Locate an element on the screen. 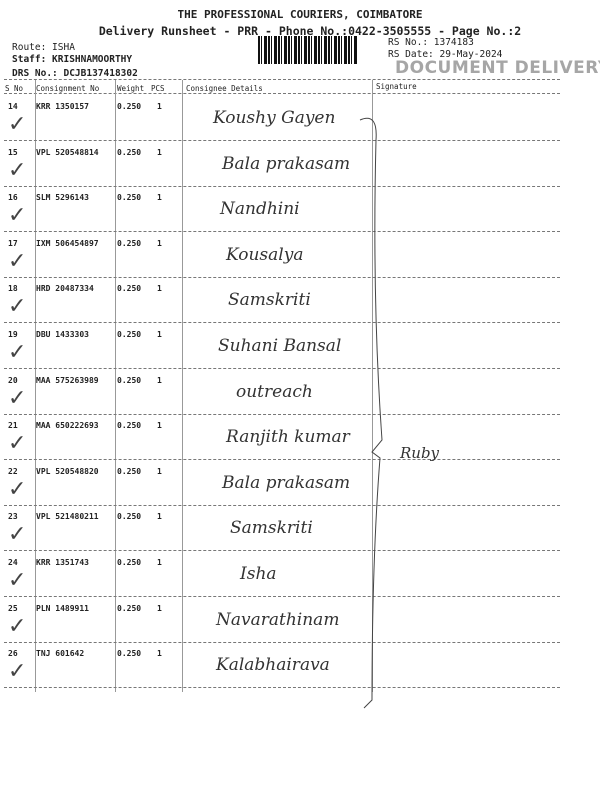  serial-number: 24 is located at coordinates (13, 562).